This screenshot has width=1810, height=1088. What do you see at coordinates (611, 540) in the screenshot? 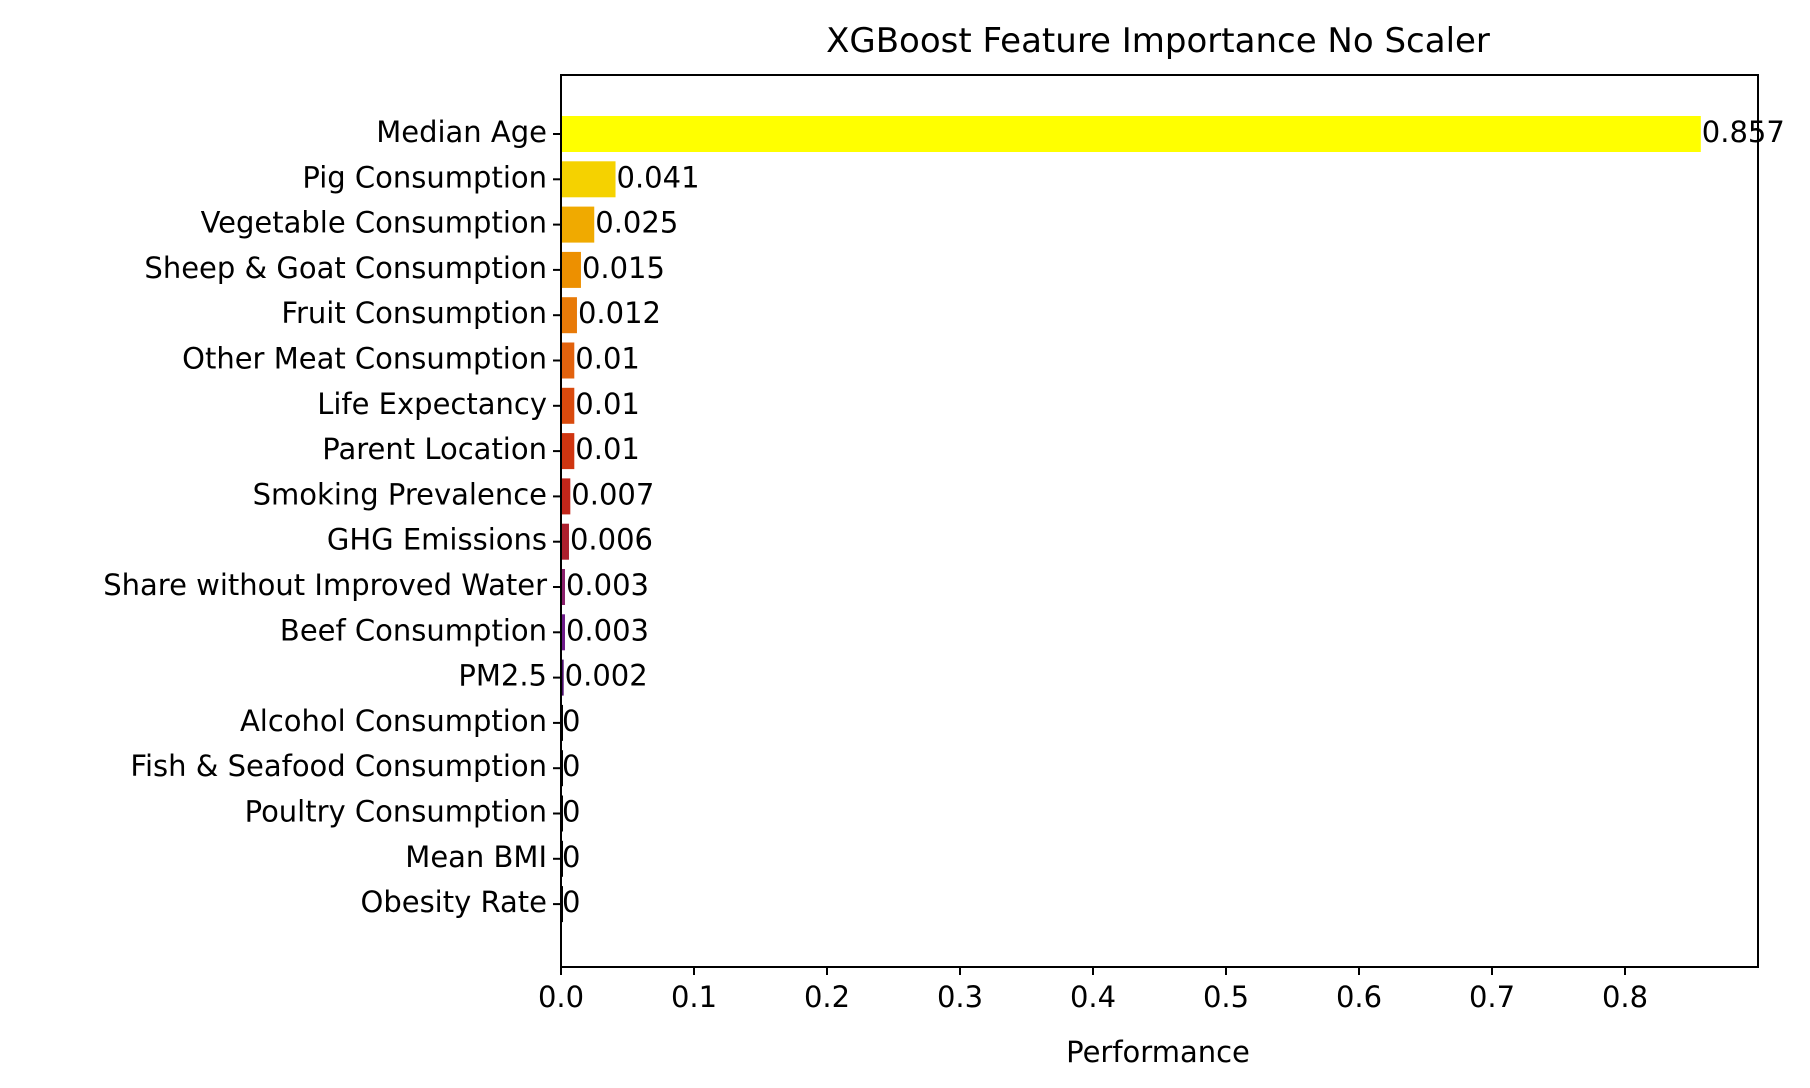
I see `bar-value-label: 0.006` at bounding box center [611, 540].